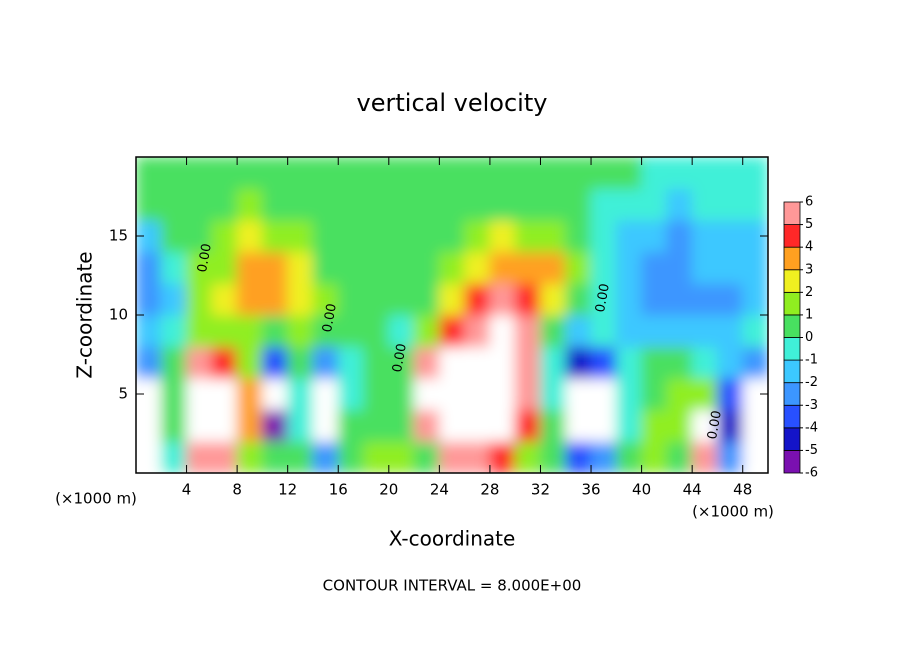  What do you see at coordinates (811, 405) in the screenshot?
I see `colorbar-label: -3` at bounding box center [811, 405].